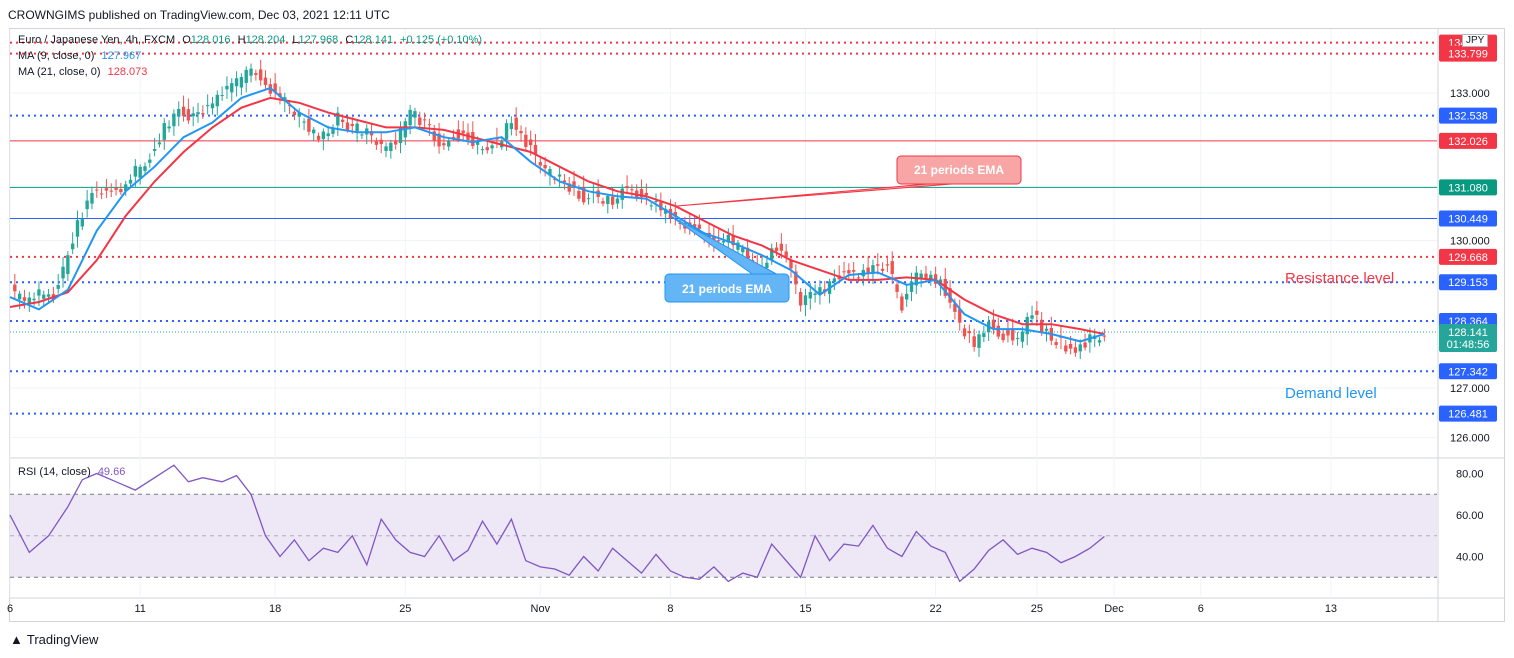  What do you see at coordinates (935, 609) in the screenshot?
I see `x-tick-label: 22` at bounding box center [935, 609].